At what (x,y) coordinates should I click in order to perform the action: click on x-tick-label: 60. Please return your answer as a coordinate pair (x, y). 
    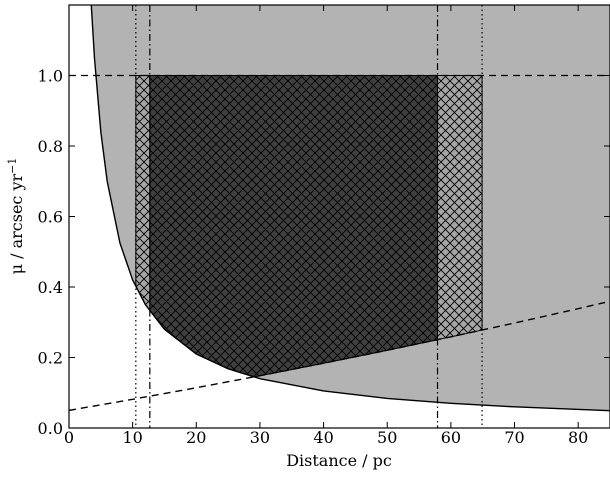
    Looking at the image, I should click on (451, 437).